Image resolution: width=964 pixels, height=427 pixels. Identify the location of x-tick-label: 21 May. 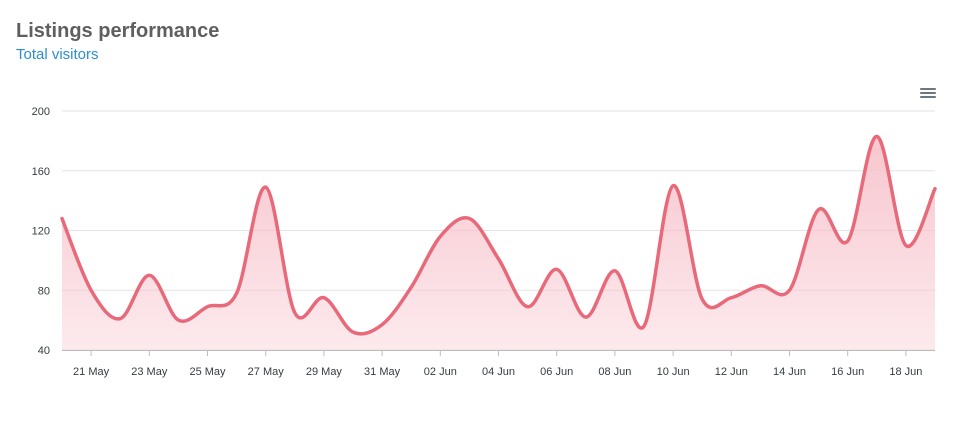
(91, 372).